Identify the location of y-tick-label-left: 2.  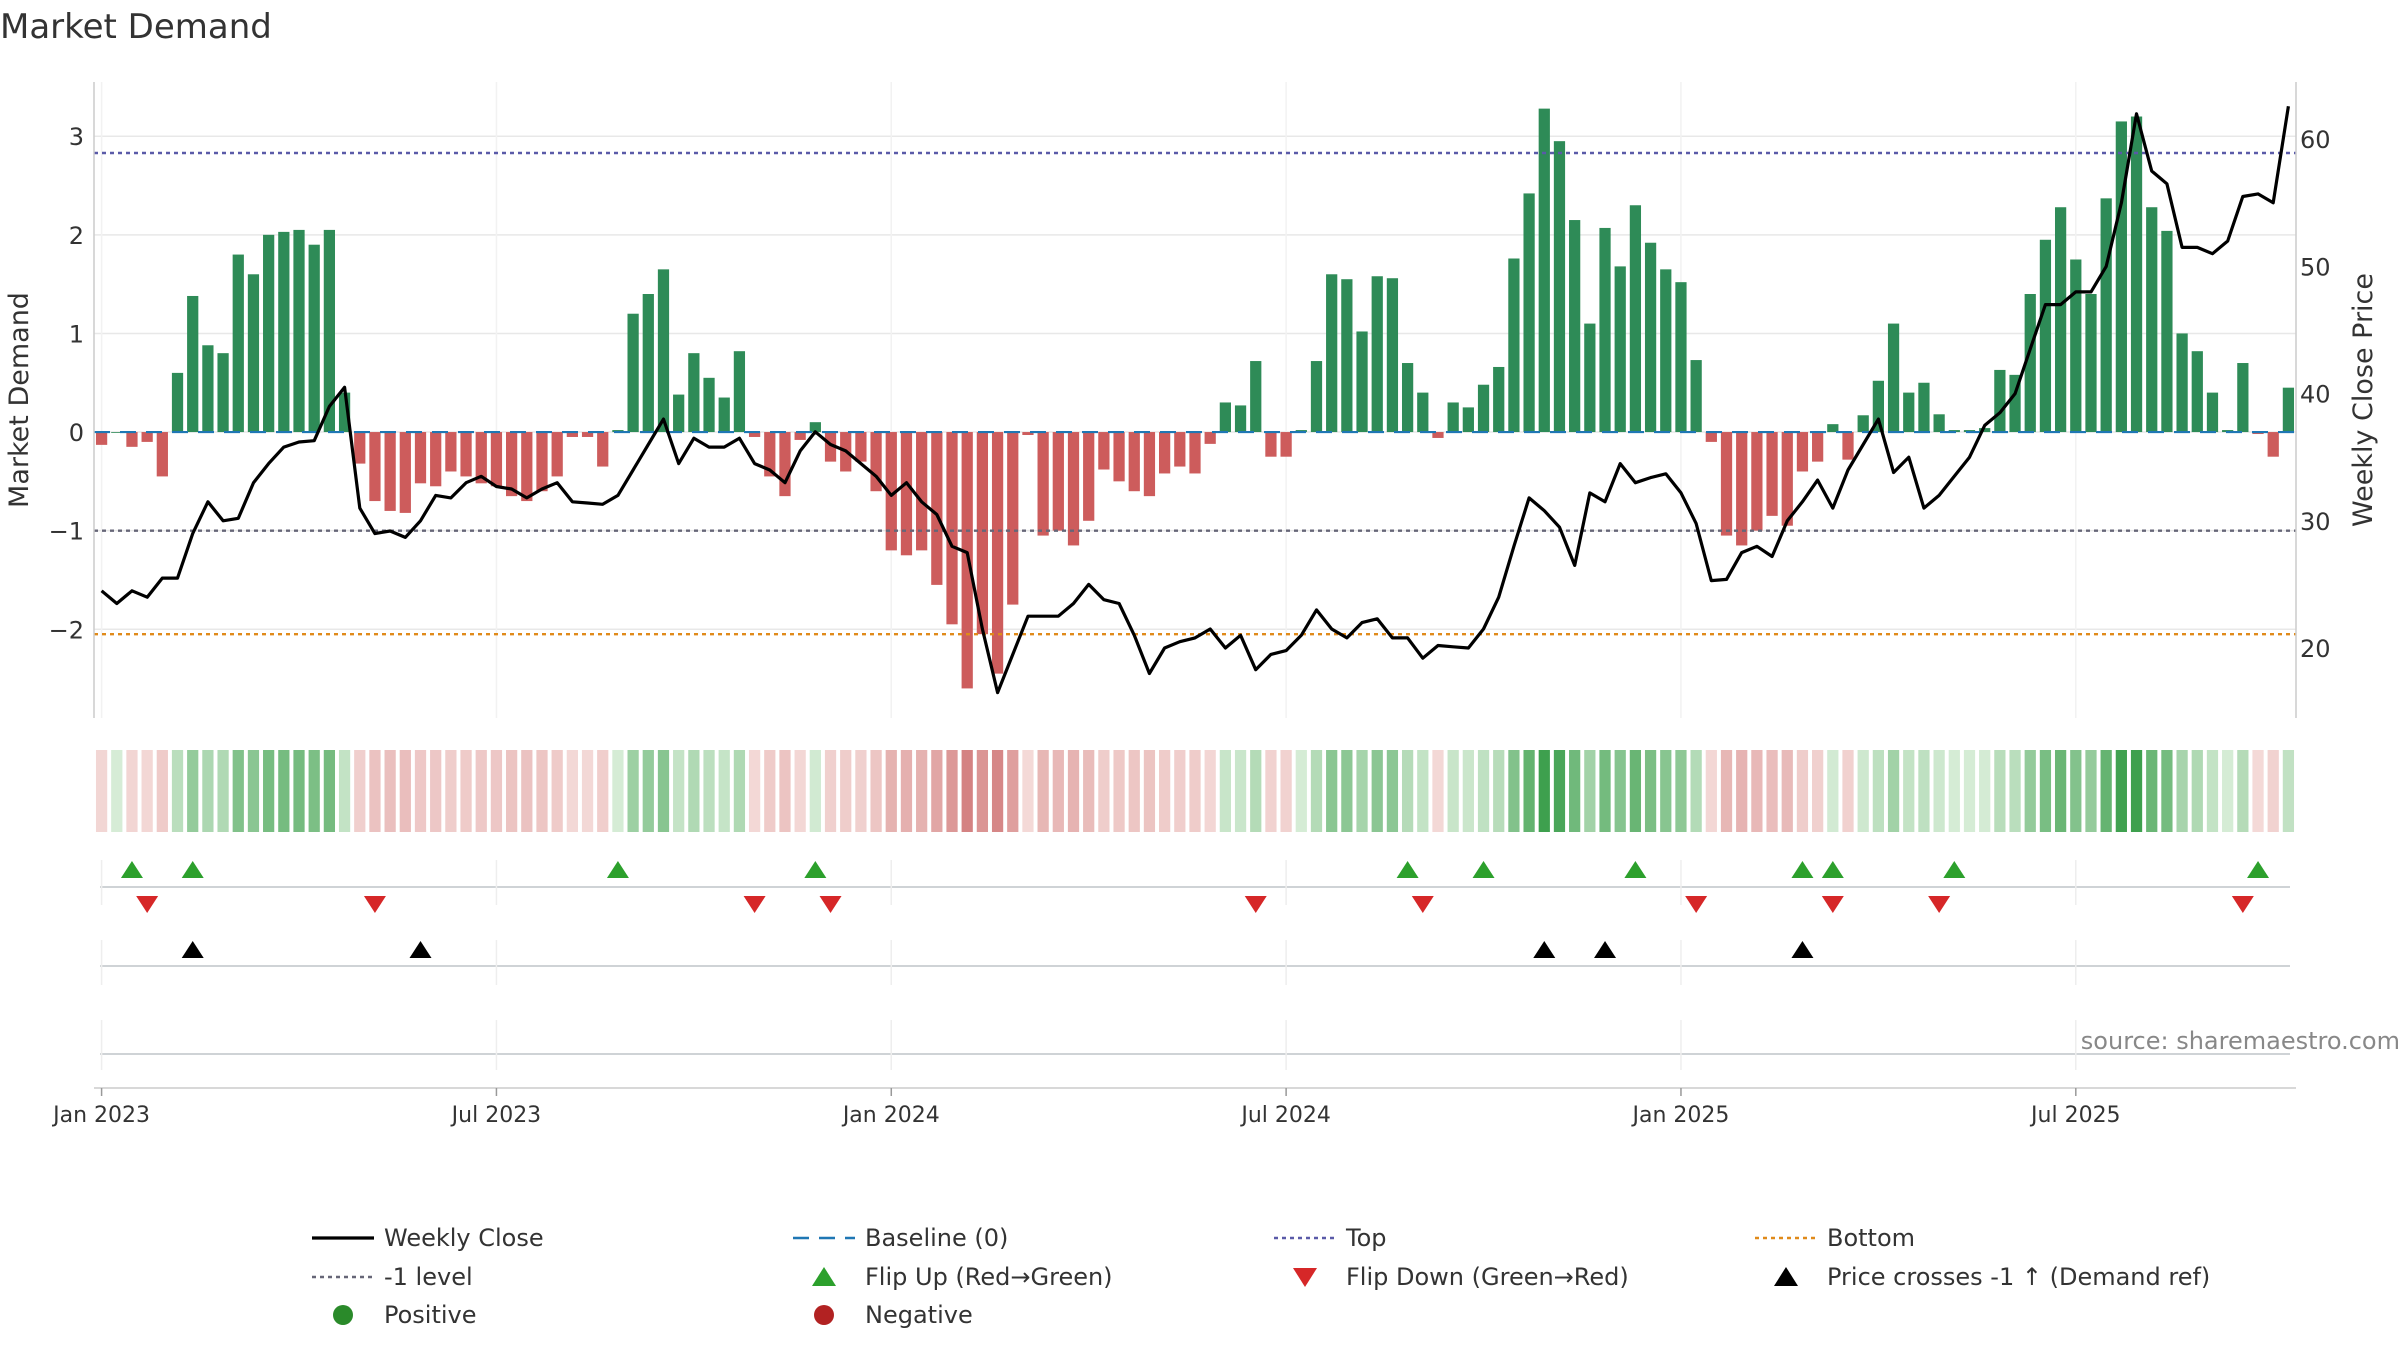
(76, 236).